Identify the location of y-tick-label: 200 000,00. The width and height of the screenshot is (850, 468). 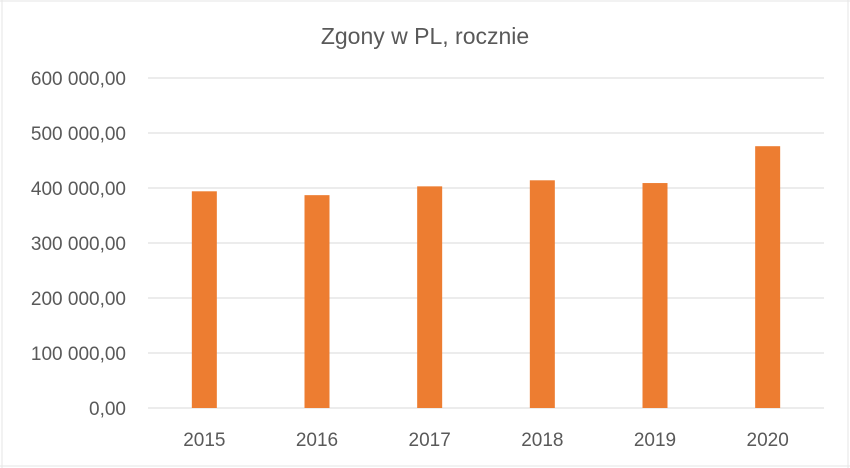
(78, 299).